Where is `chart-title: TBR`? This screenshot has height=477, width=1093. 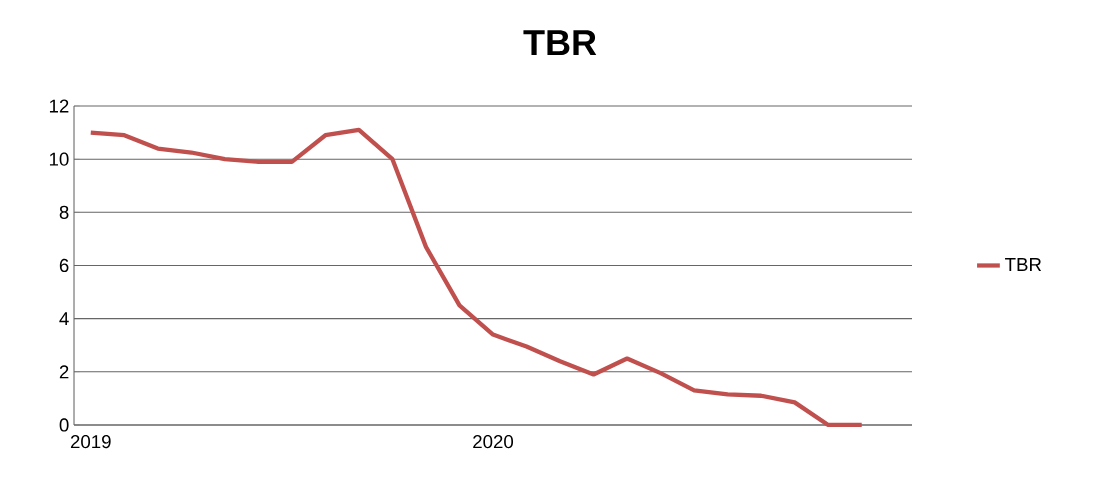 chart-title: TBR is located at coordinates (560, 42).